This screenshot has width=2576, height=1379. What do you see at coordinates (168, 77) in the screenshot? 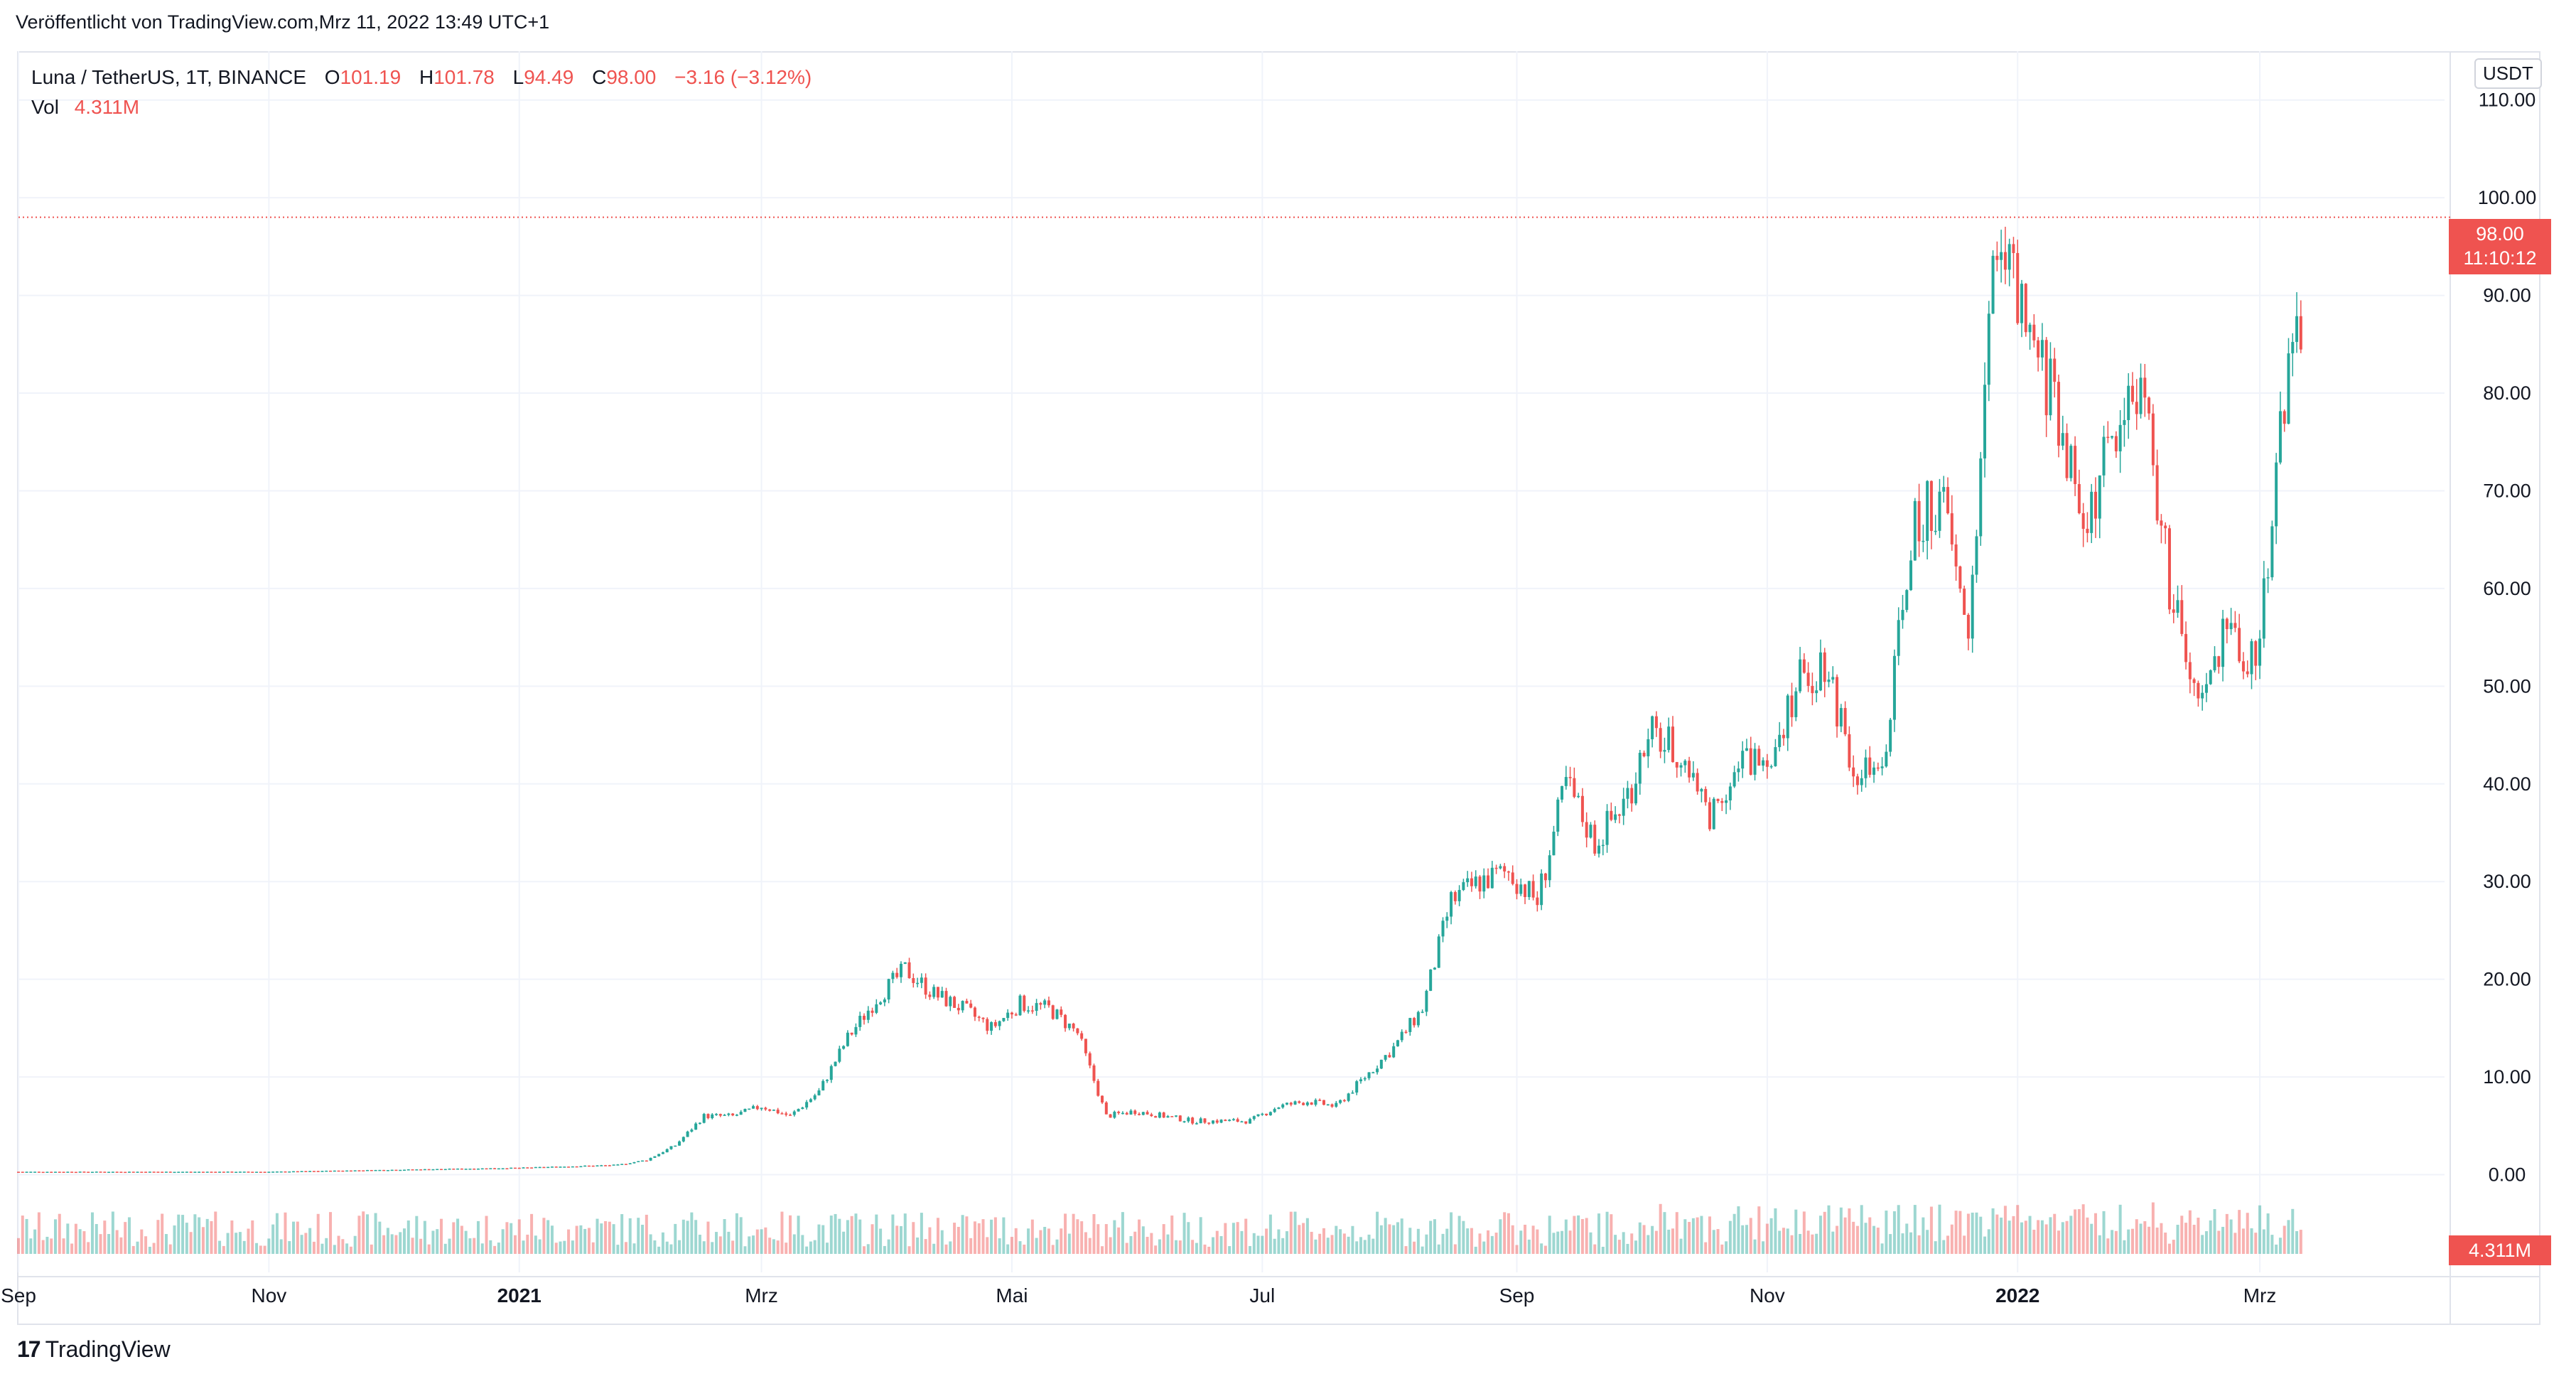
I see `symbol-name: Luna / TetherUS, 1T, BINANCE` at bounding box center [168, 77].